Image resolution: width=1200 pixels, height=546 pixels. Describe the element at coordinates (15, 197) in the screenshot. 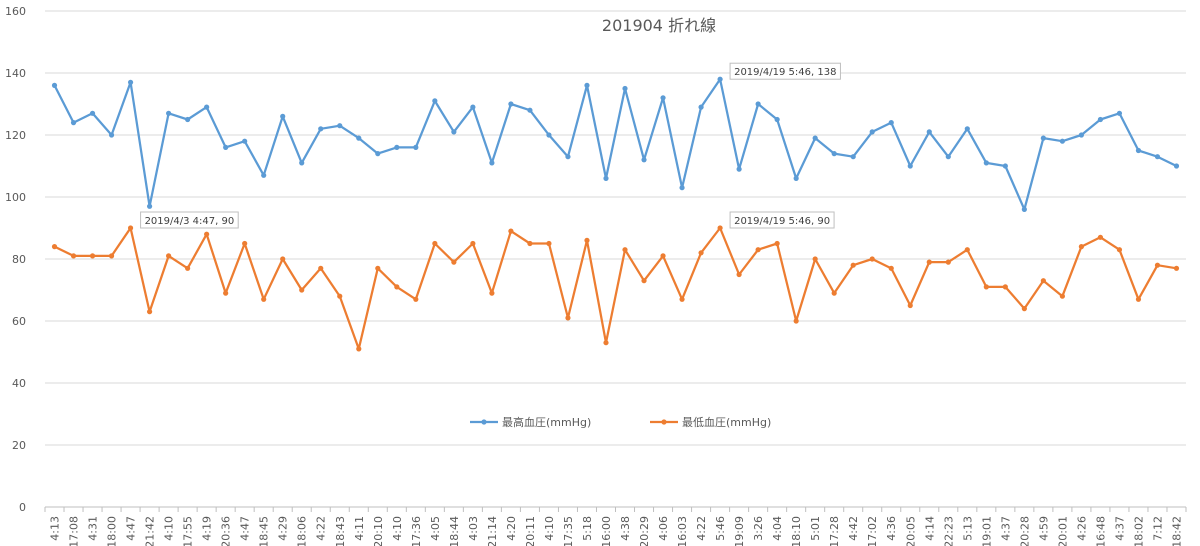

I see `y-tick-label: 100` at that location.